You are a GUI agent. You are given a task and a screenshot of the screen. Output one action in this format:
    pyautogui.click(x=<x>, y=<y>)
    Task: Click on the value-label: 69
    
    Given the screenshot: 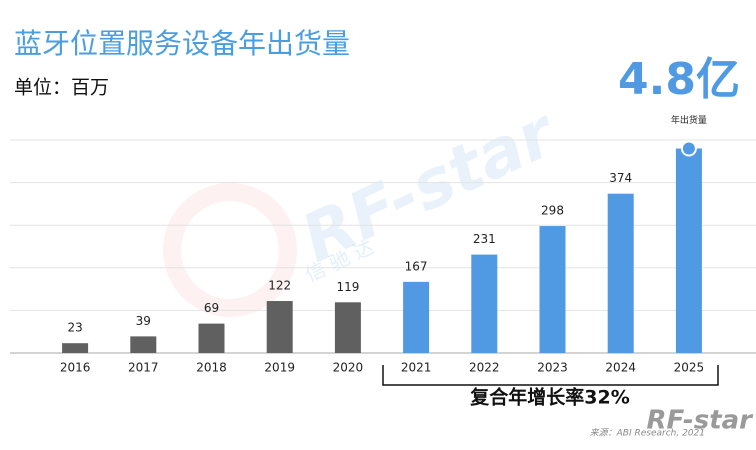 What is the action you would take?
    pyautogui.click(x=211, y=308)
    